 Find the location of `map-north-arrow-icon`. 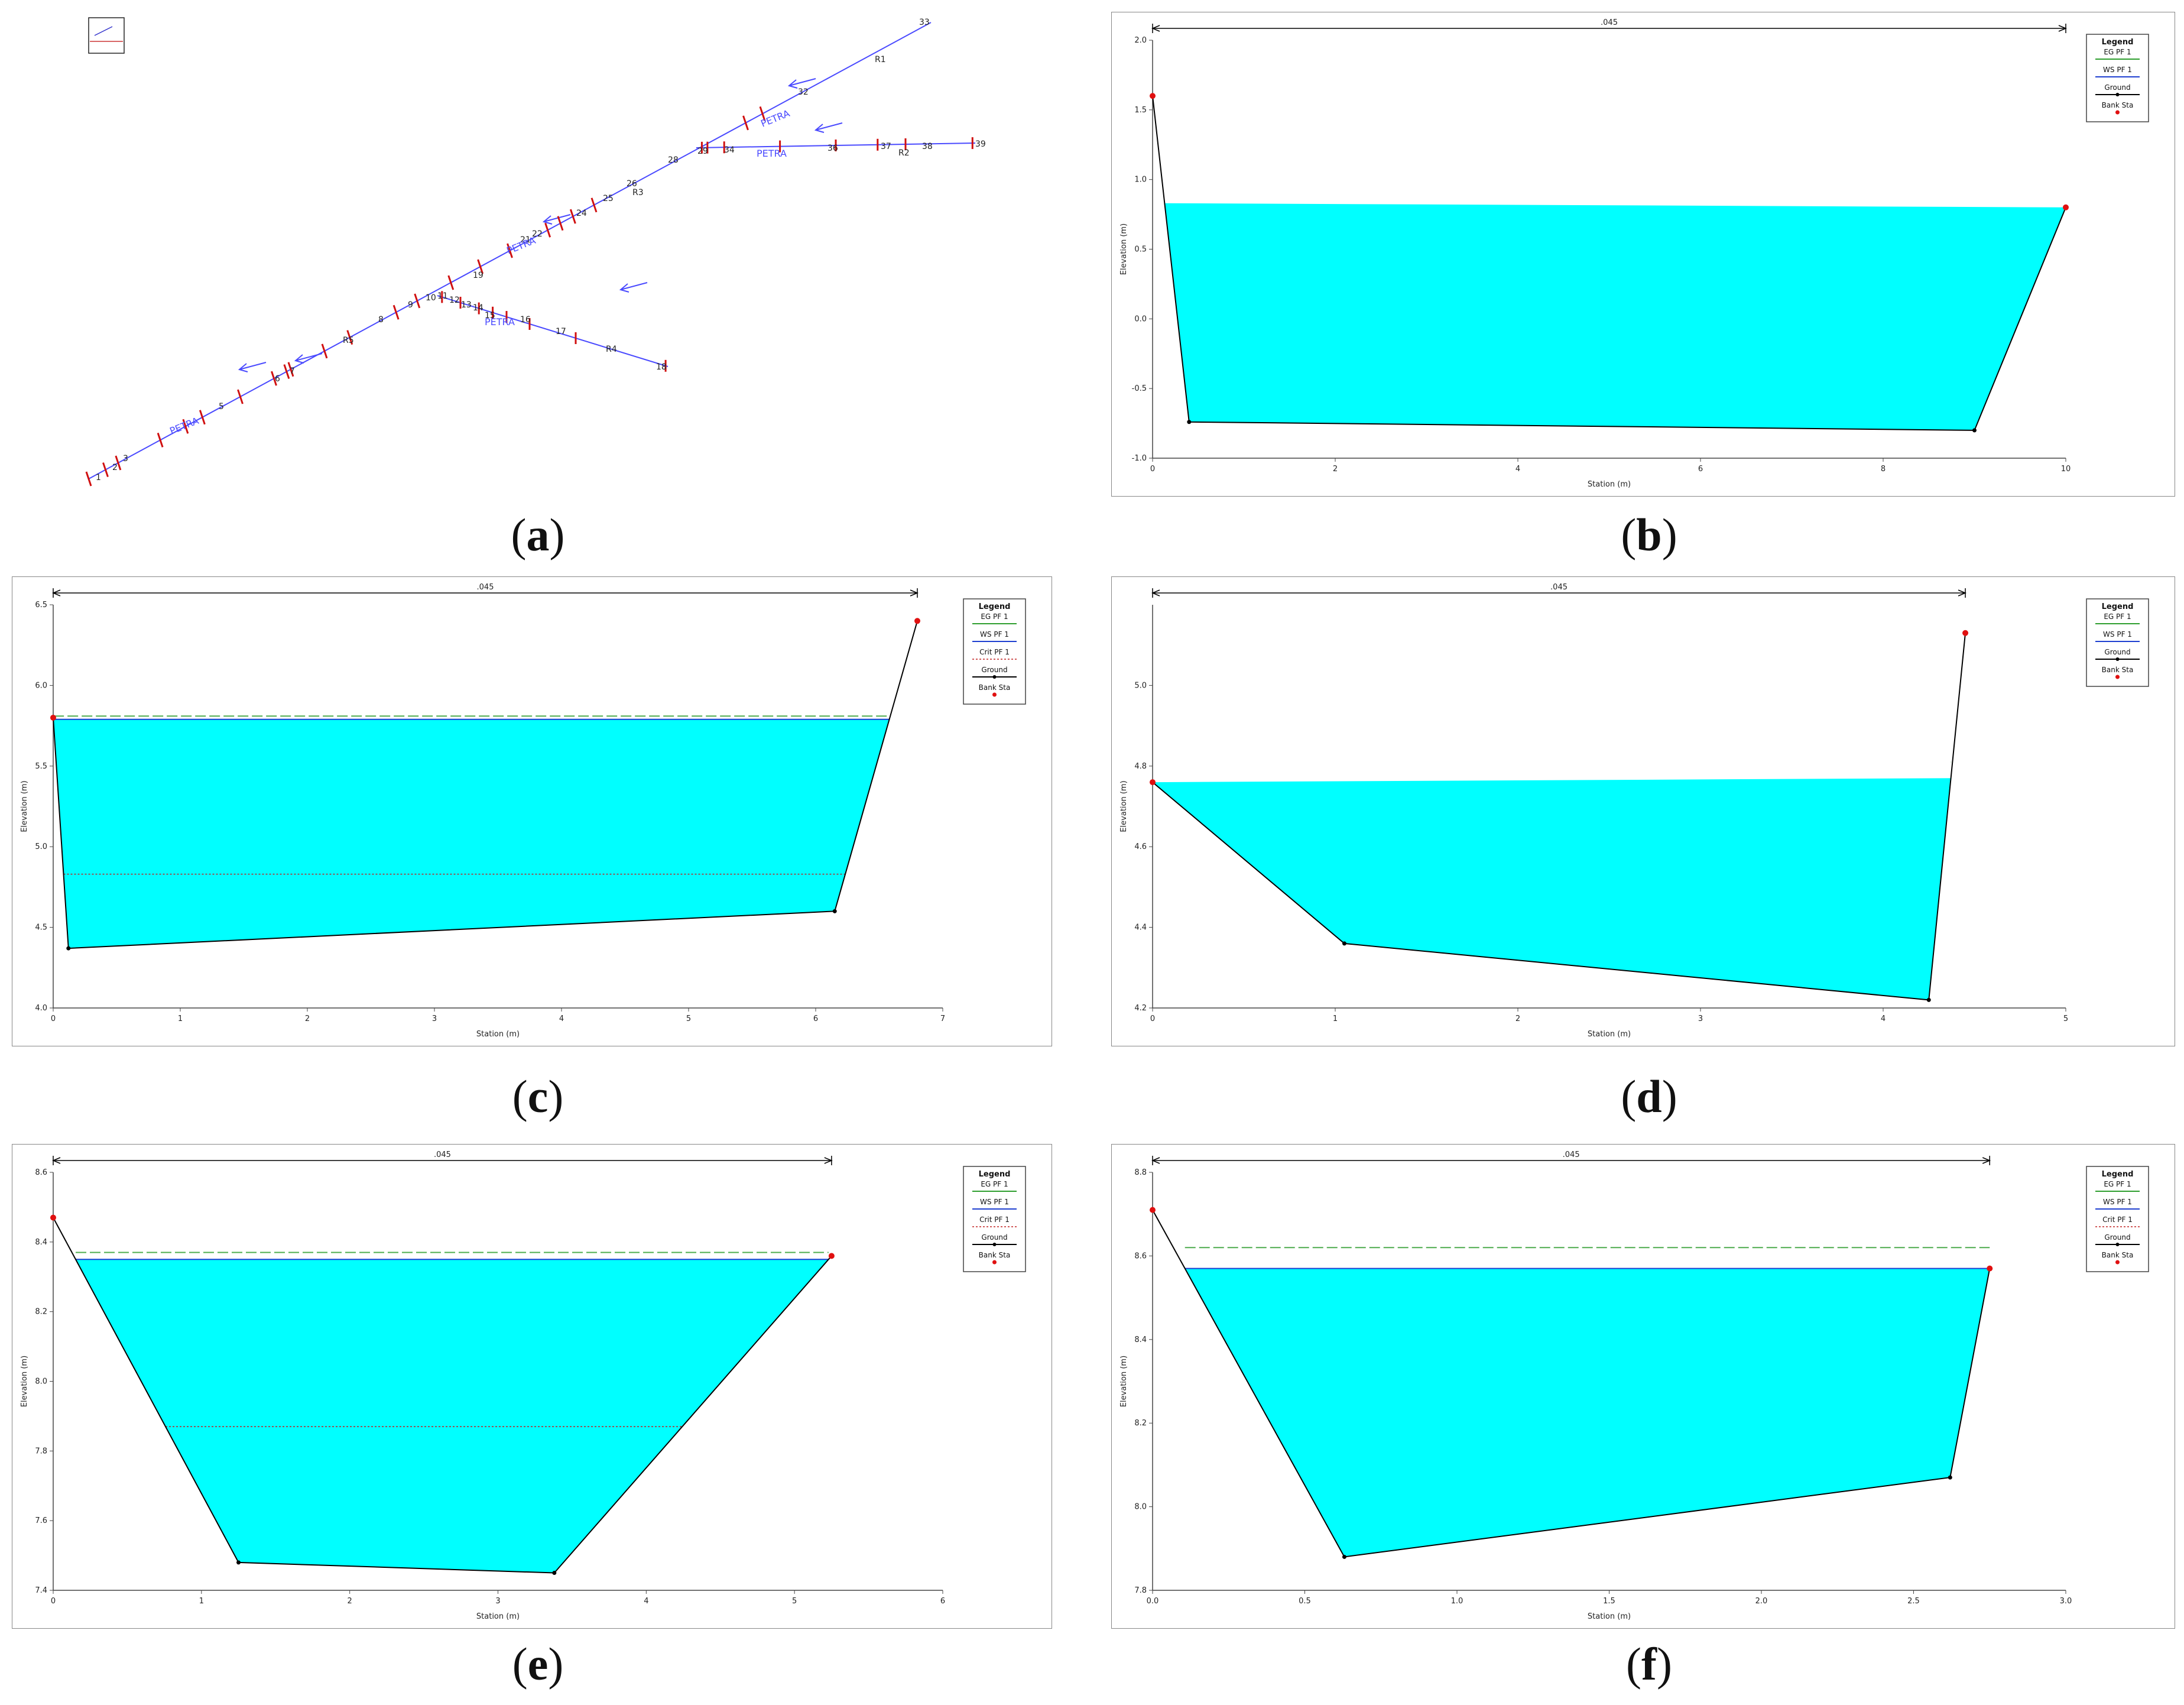

map-north-arrow-icon is located at coordinates (103, 31).